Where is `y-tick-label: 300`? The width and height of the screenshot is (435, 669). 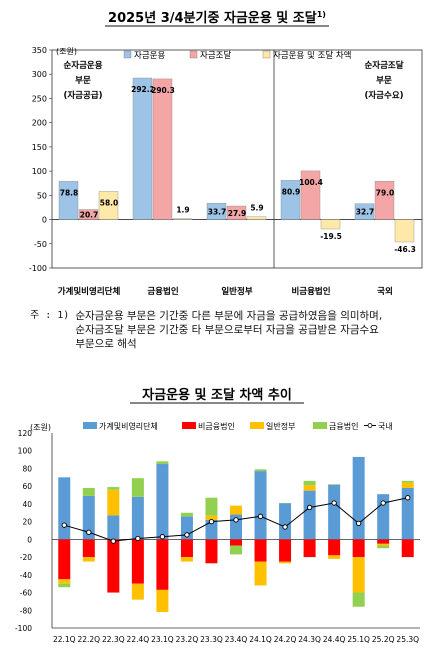 y-tick-label: 300 is located at coordinates (39, 74).